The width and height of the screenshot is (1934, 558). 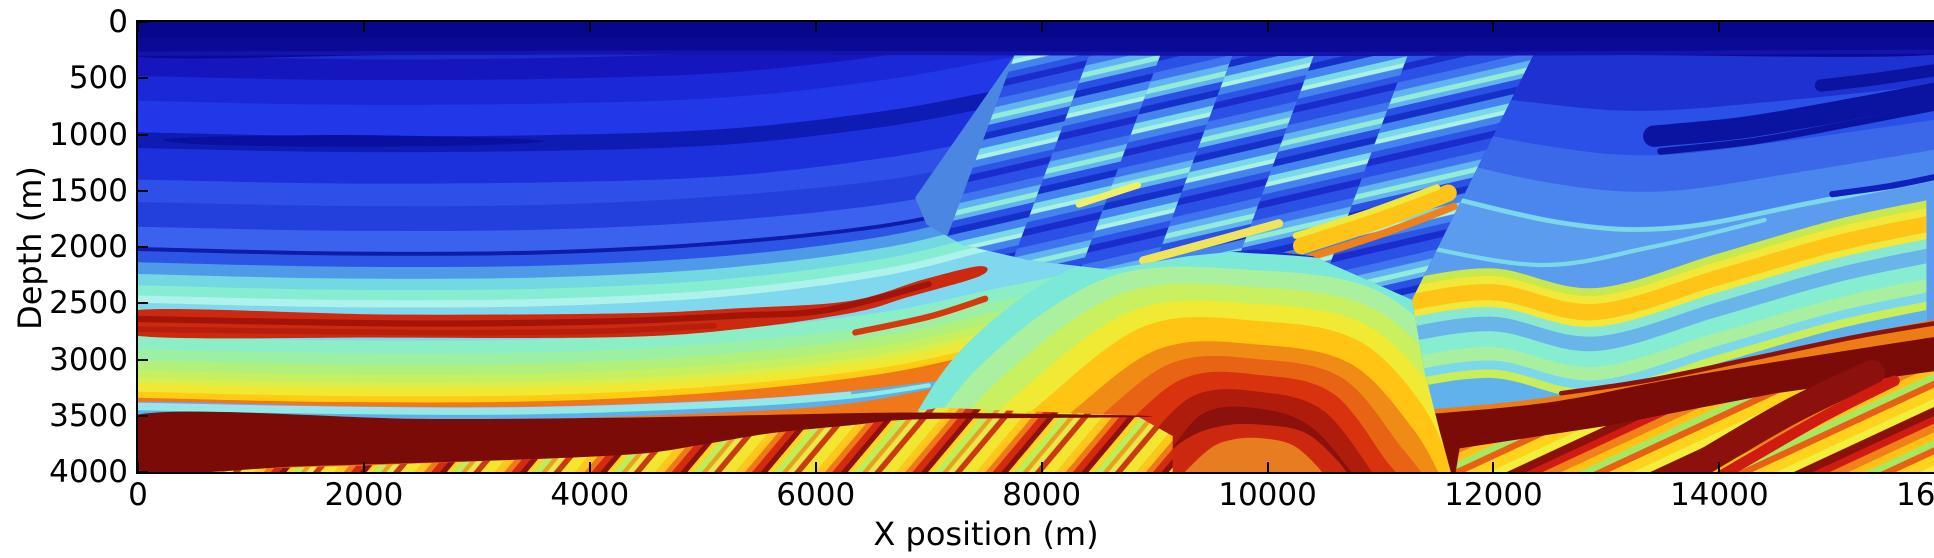 What do you see at coordinates (88, 247) in the screenshot?
I see `y-tick-label: 2000` at bounding box center [88, 247].